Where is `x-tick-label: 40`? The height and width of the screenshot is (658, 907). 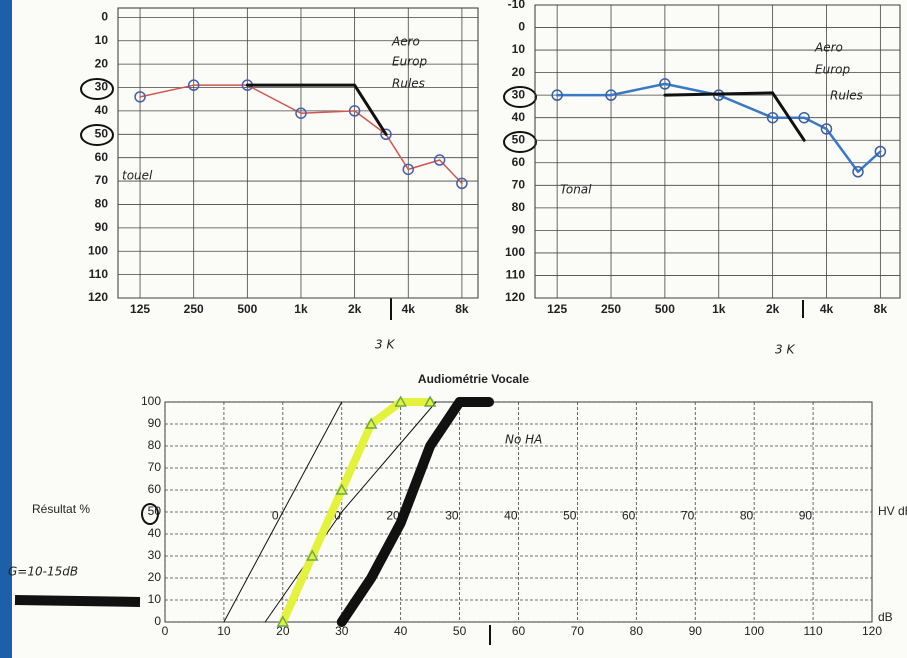 x-tick-label: 40 is located at coordinates (401, 631).